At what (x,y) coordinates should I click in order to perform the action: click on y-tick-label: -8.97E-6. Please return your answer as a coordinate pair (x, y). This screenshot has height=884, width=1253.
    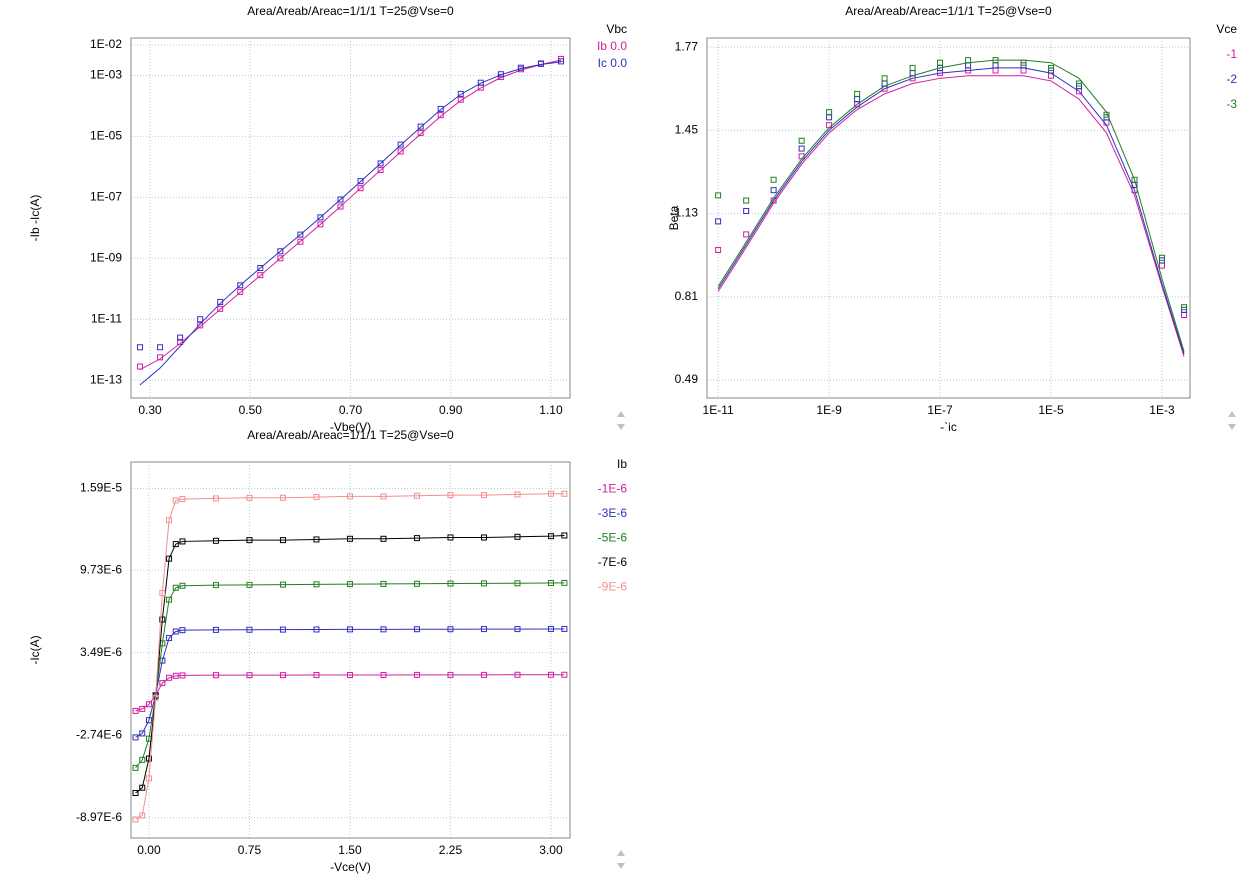
    Looking at the image, I should click on (99, 817).